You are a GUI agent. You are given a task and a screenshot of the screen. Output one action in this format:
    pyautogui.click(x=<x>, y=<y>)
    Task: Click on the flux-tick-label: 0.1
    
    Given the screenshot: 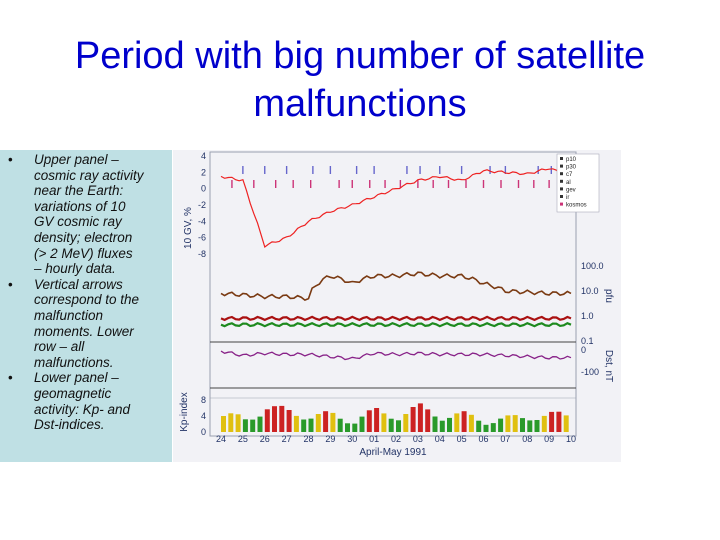 What is the action you would take?
    pyautogui.click(x=587, y=341)
    